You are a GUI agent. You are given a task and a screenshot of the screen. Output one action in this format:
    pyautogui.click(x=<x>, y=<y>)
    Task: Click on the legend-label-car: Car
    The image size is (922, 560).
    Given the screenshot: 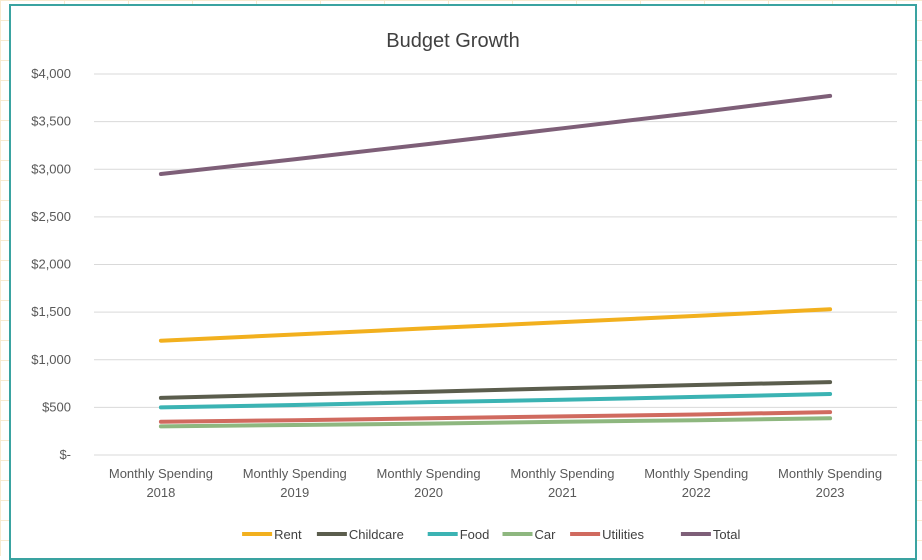 What is the action you would take?
    pyautogui.click(x=546, y=534)
    